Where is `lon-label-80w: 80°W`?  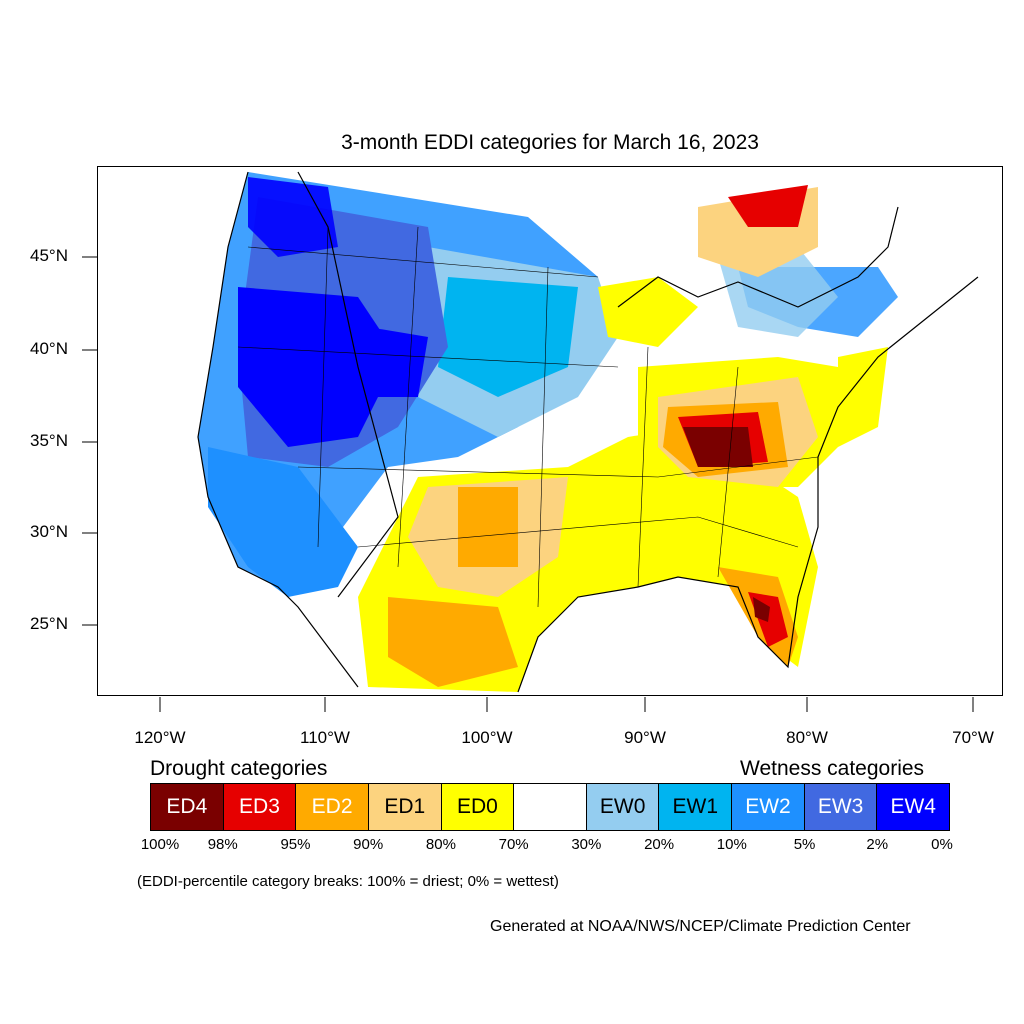 lon-label-80w: 80°W is located at coordinates (807, 737).